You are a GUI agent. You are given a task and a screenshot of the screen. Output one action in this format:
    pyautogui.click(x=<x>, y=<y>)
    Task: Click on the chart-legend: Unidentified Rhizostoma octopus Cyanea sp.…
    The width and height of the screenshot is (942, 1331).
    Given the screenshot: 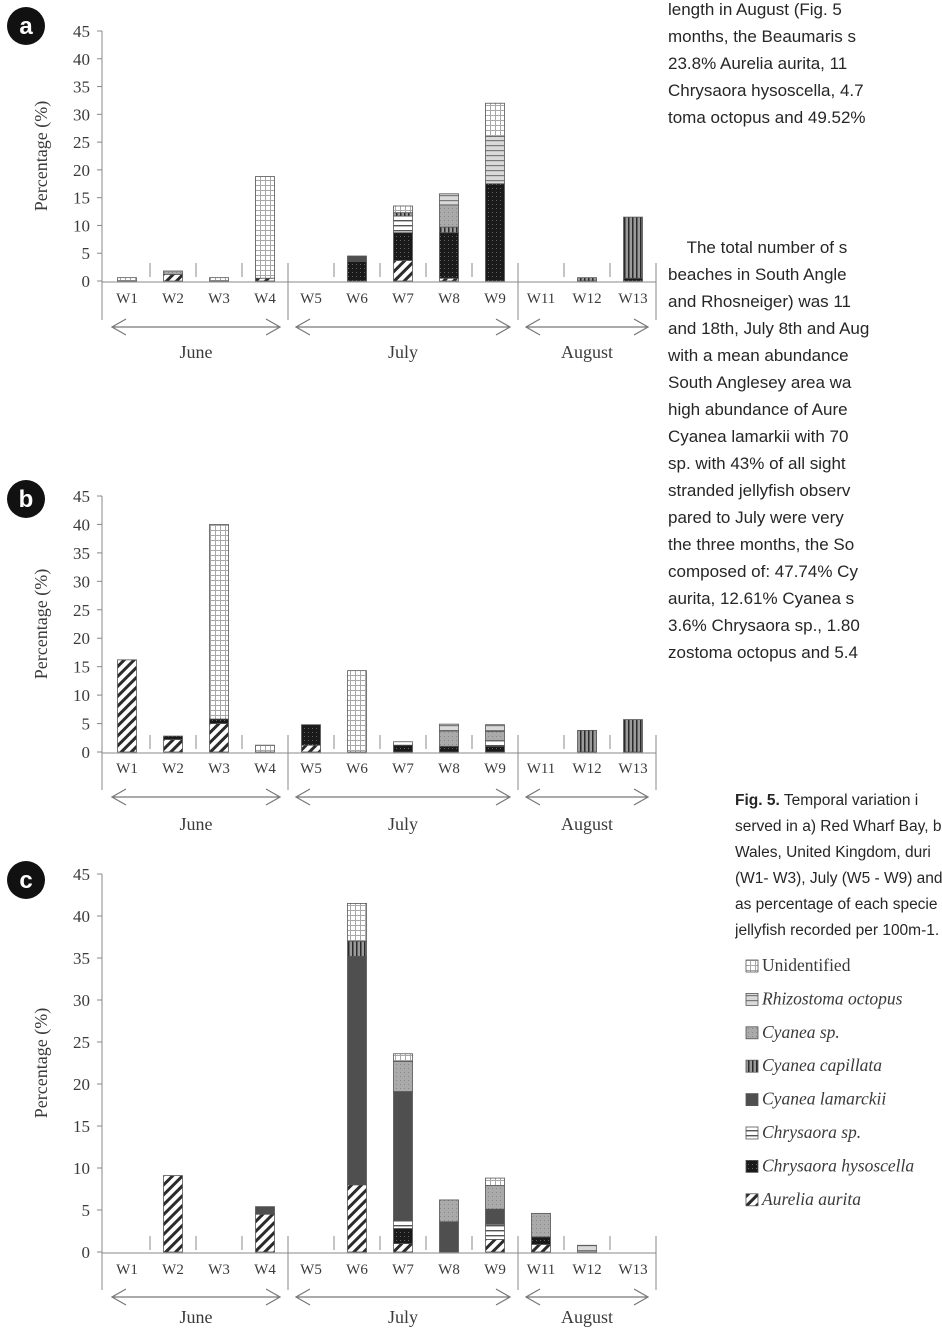 What is the action you would take?
    pyautogui.click(x=829, y=1082)
    